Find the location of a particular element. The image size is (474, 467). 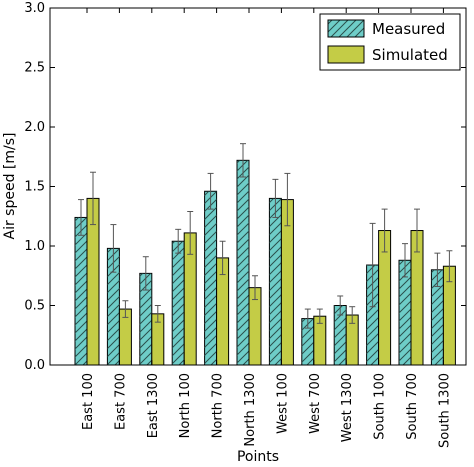

y-tick-label: 1.0 is located at coordinates (34, 246).